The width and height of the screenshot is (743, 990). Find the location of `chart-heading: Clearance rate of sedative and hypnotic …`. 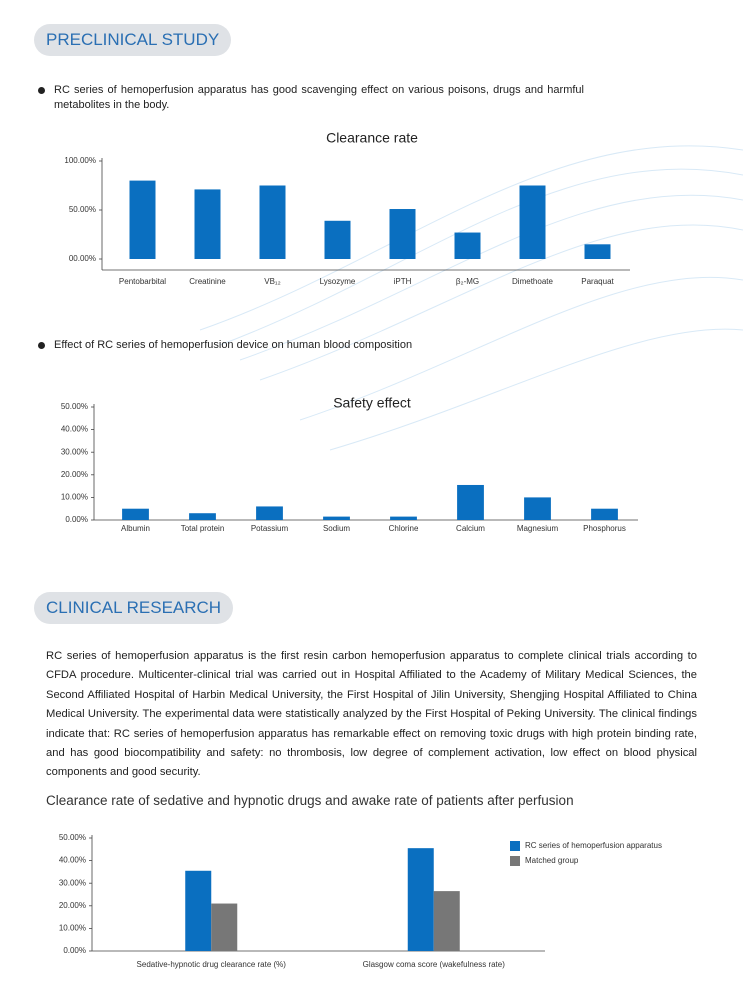

chart-heading: Clearance rate of sedative and hypnotic … is located at coordinates (310, 800).